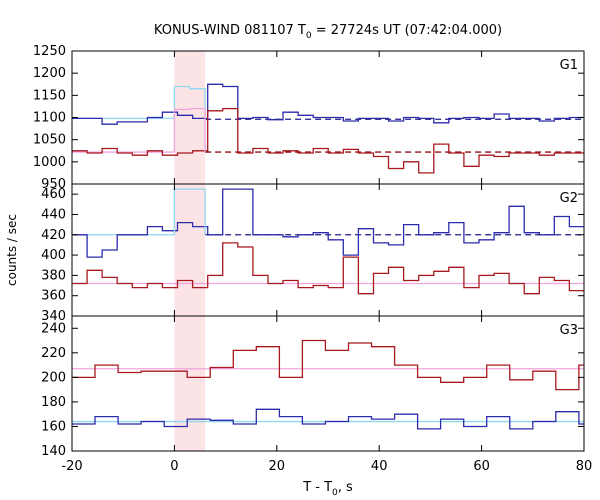 Image resolution: width=600 pixels, height=500 pixels. What do you see at coordinates (53, 275) in the screenshot?
I see `y-tick-label: 380` at bounding box center [53, 275].